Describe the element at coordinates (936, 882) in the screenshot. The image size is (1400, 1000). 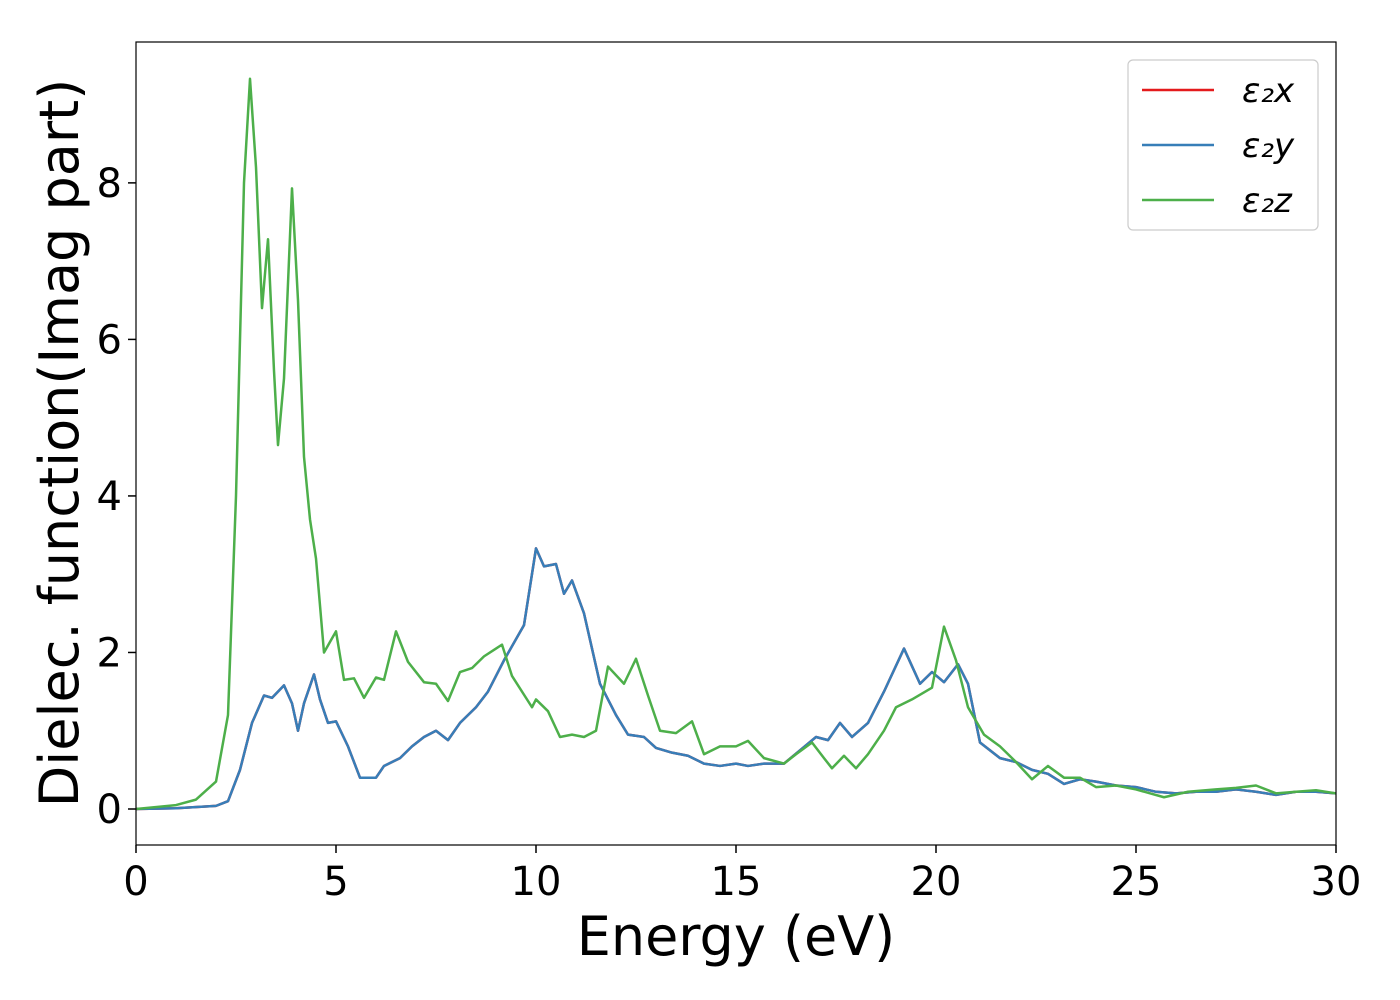
I see `x-tick-label: 20` at that location.